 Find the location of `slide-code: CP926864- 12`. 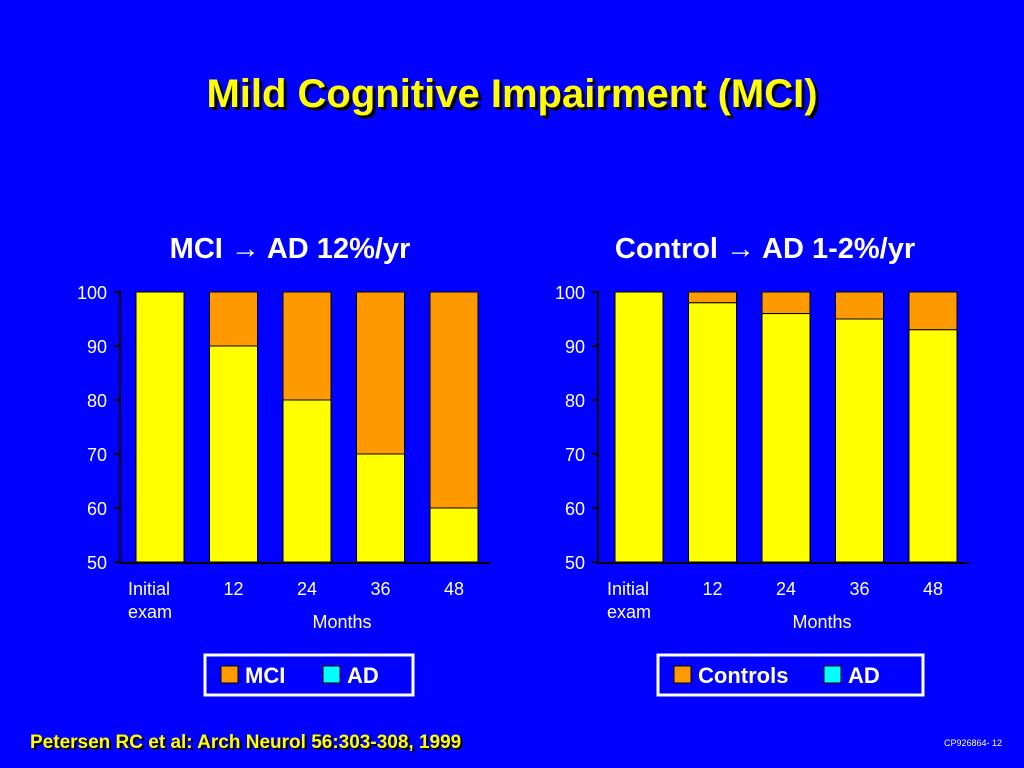

slide-code: CP926864- 12 is located at coordinates (972, 743).